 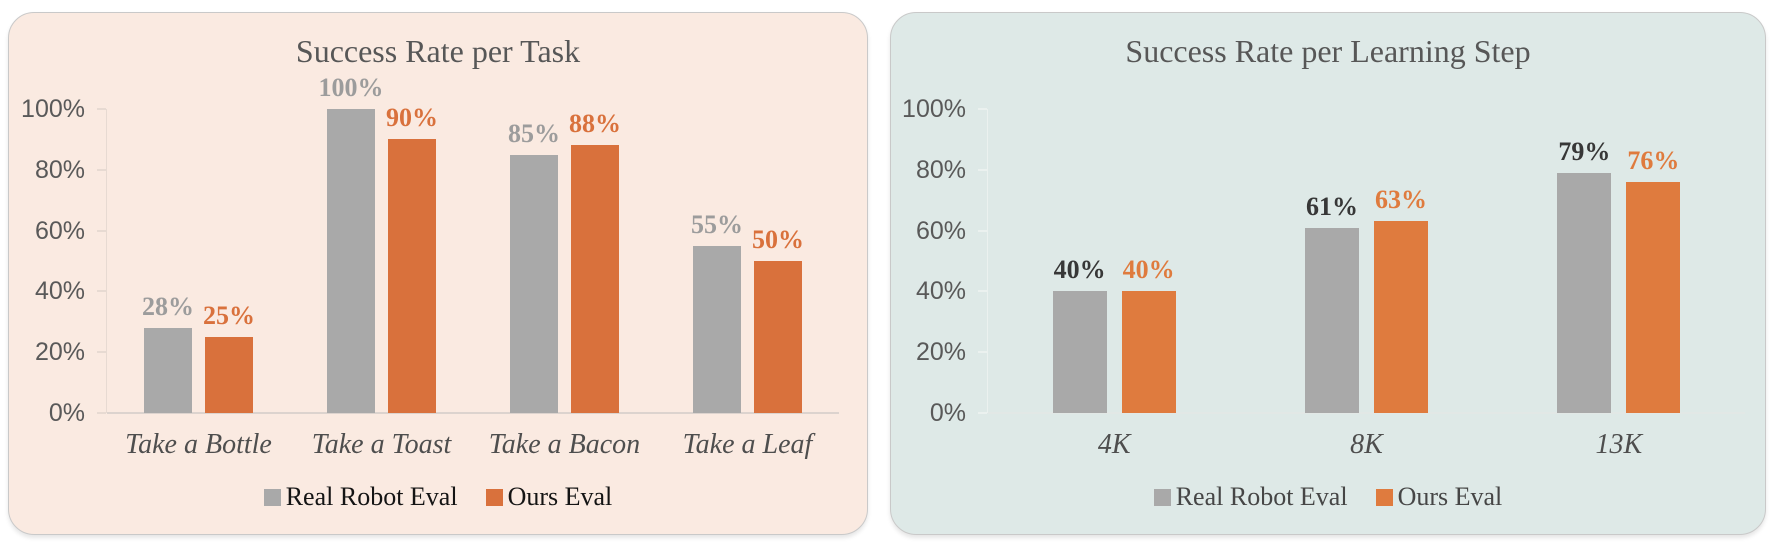 I want to click on bar-group: 79% 76%, so click(x=1619, y=261).